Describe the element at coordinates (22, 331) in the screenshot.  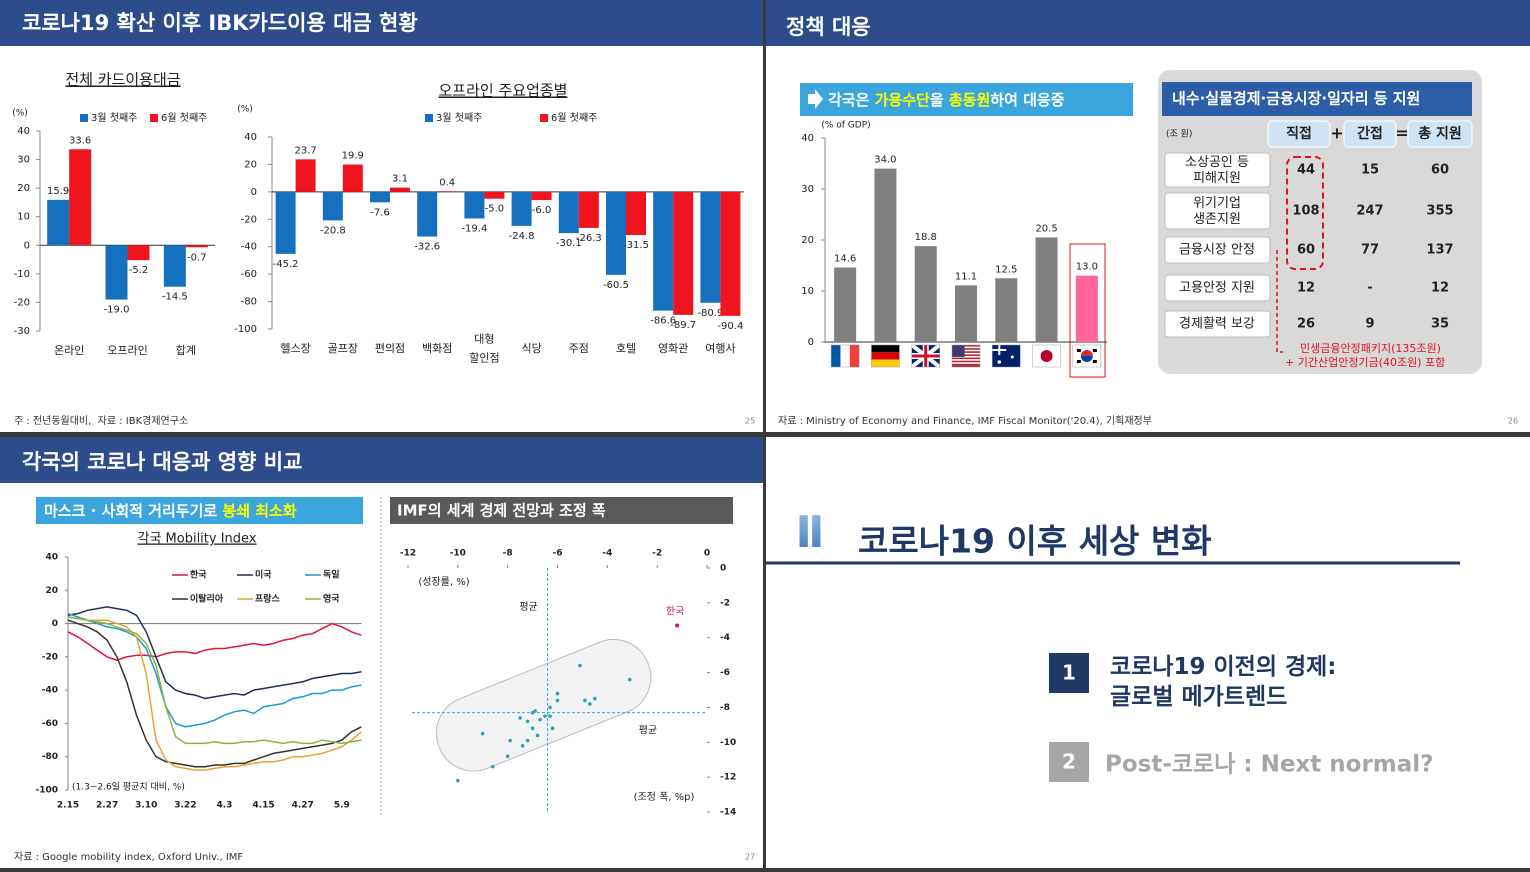
I see `y-tick-label: -30` at that location.